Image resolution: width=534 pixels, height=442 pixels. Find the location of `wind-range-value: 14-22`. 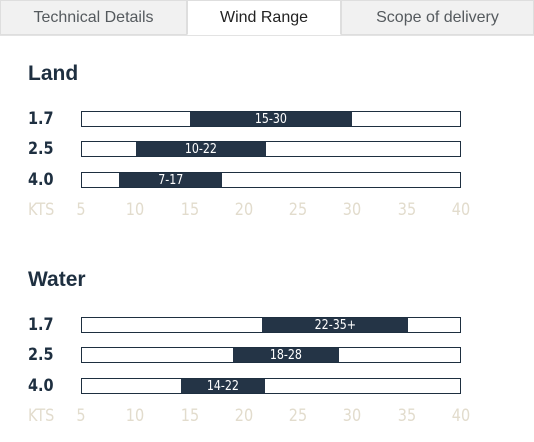

wind-range-value: 14-22 is located at coordinates (222, 386).